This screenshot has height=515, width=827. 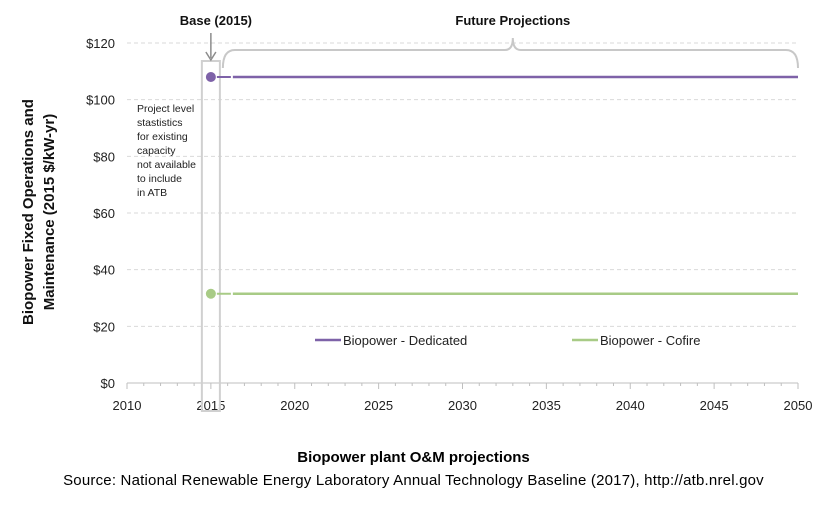 What do you see at coordinates (156, 151) in the screenshot?
I see `note-line: capacity` at bounding box center [156, 151].